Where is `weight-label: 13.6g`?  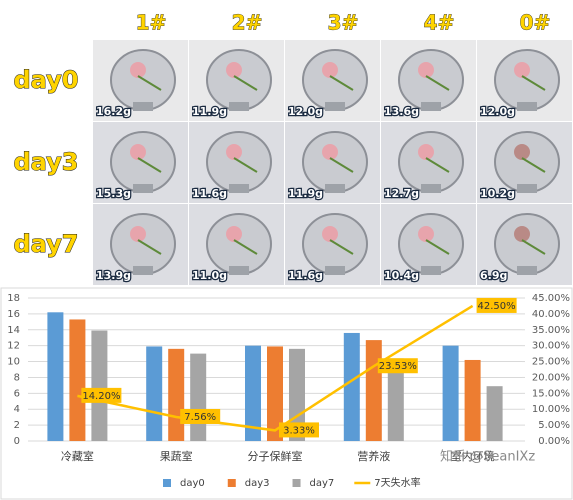
weight-label: 13.6g is located at coordinates (401, 111).